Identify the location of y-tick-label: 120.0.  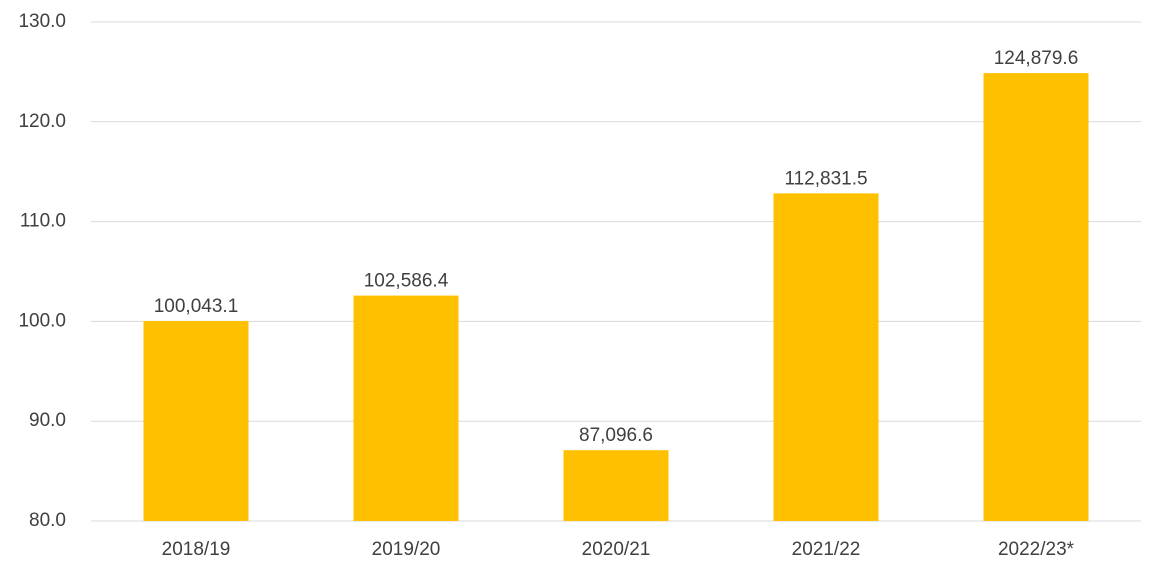
(42, 121).